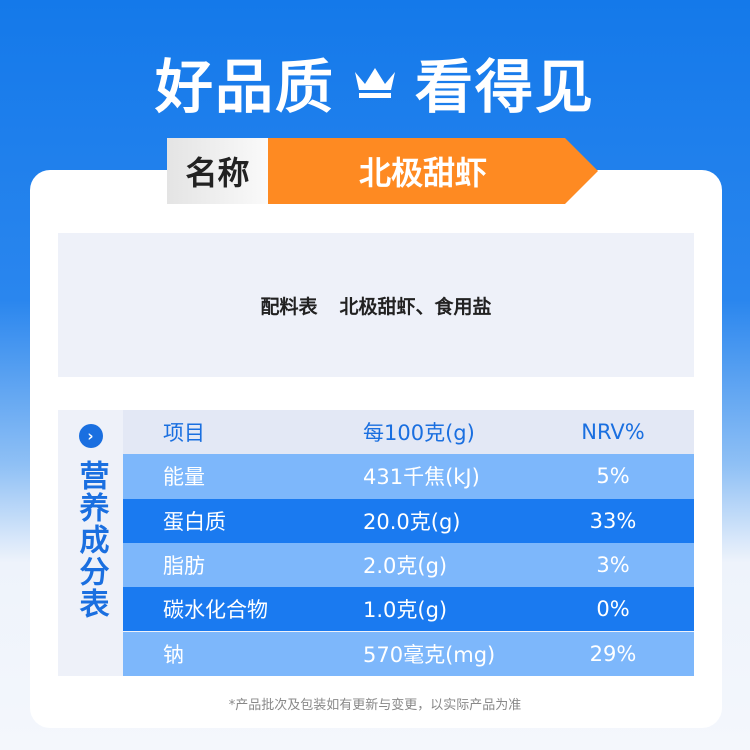 The image size is (750, 750). I want to click on table-row: 钠 570毫克(mg) 29%, so click(408, 653).